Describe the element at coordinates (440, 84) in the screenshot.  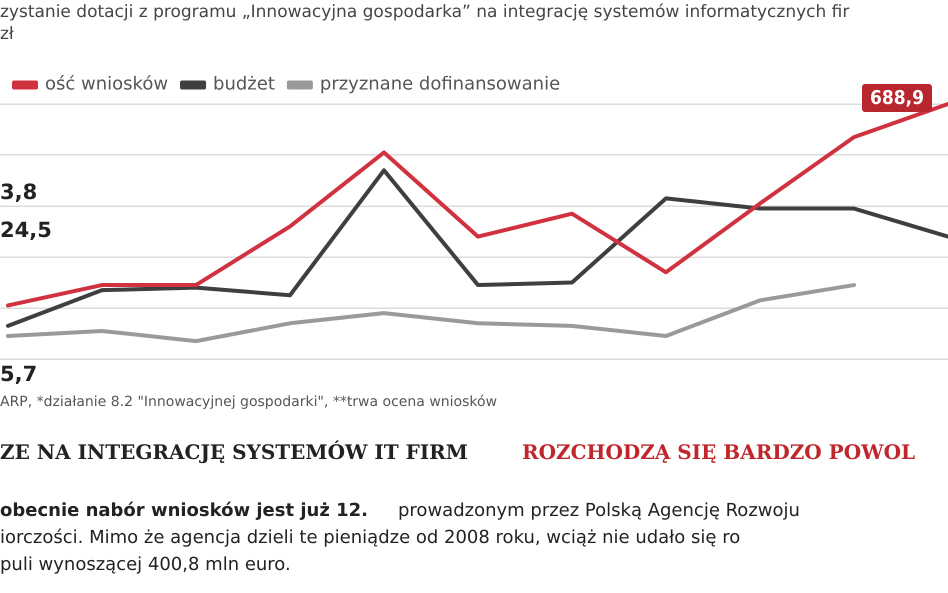
I see `legend-label: przyznane dofinansowanie` at that location.